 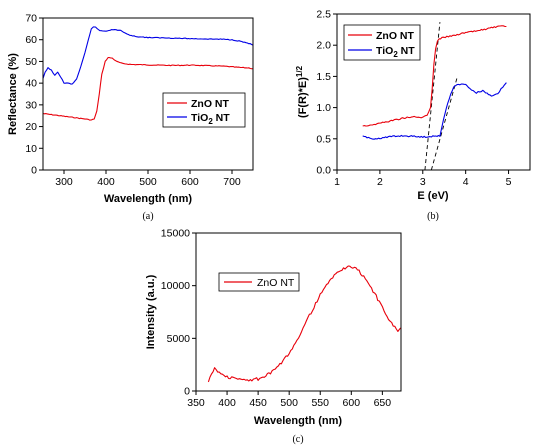 I want to click on panel-c-xtick-label: 350, so click(x=196, y=403).